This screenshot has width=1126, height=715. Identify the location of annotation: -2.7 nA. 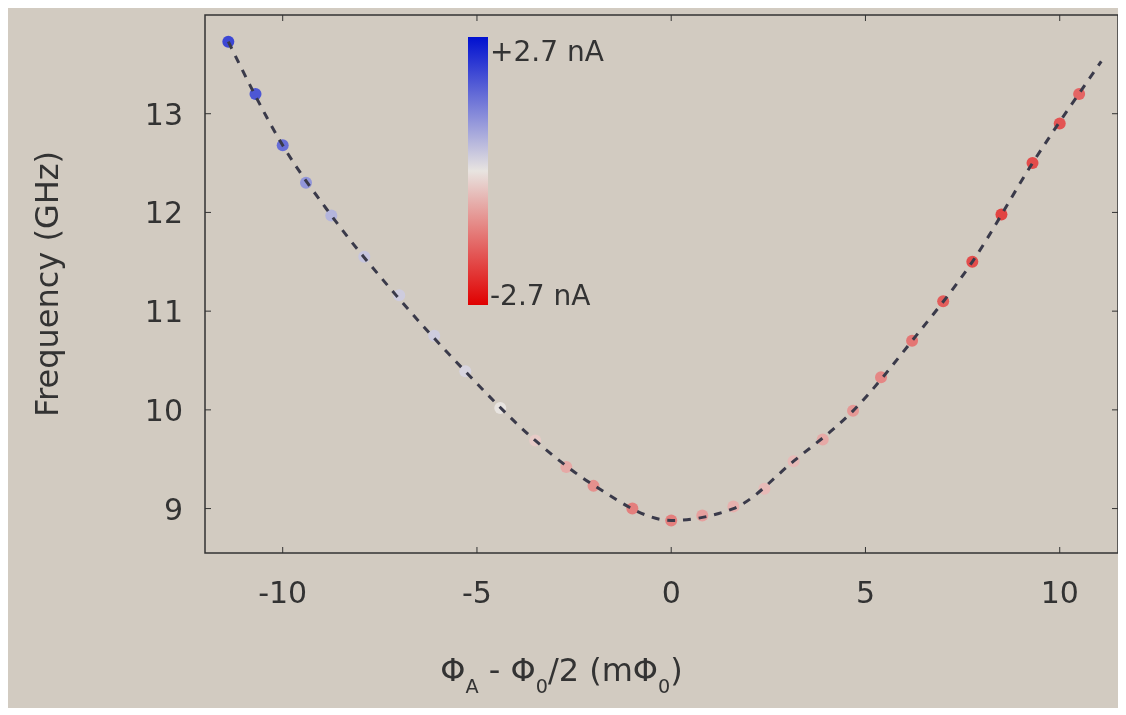
(540, 295).